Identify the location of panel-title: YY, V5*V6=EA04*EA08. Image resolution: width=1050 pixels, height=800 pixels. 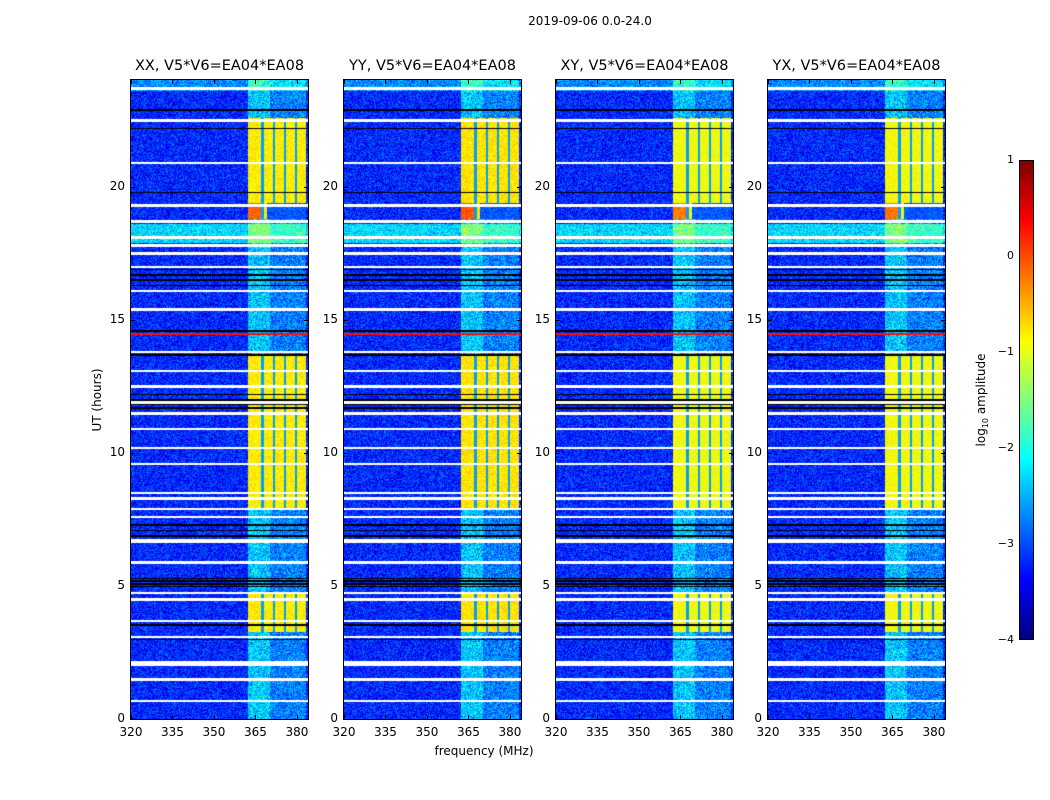
(432, 66).